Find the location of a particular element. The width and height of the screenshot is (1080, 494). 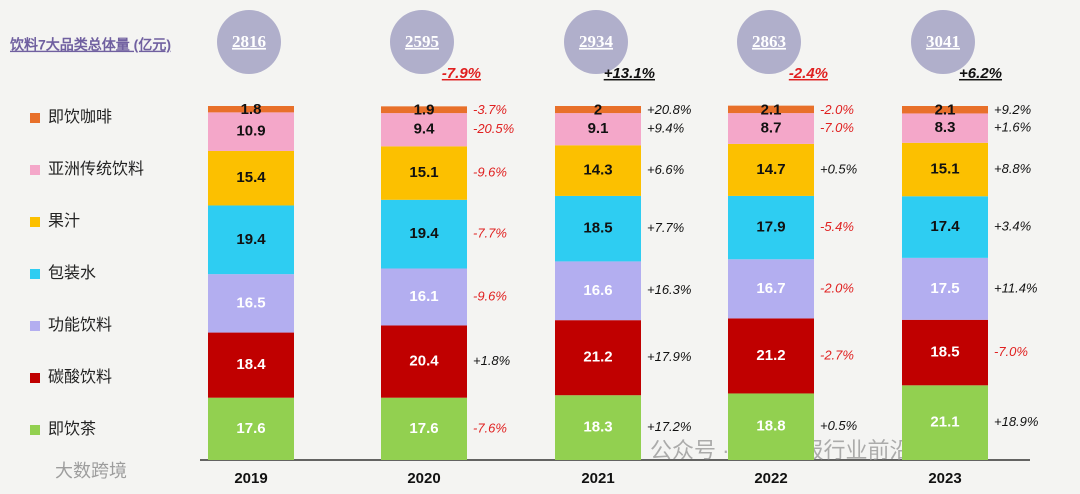

growth-label: -7.0% is located at coordinates (1011, 351).